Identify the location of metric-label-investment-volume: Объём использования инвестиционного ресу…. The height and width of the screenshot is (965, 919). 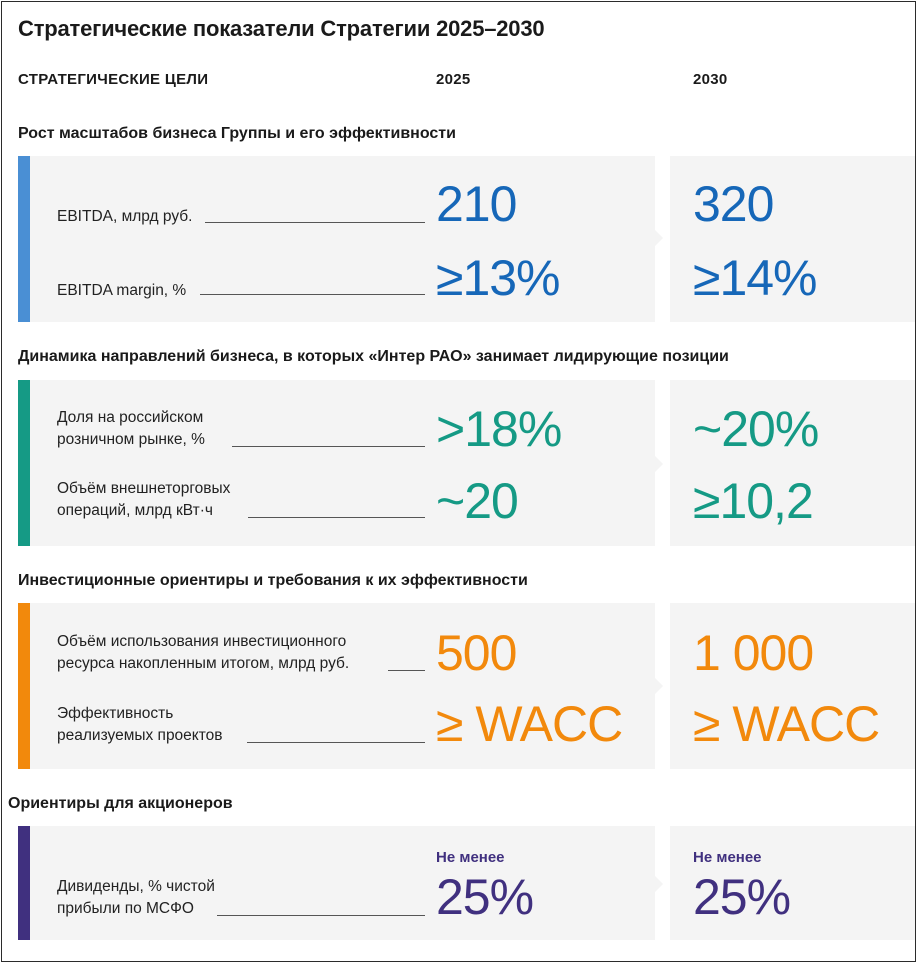
(203, 653).